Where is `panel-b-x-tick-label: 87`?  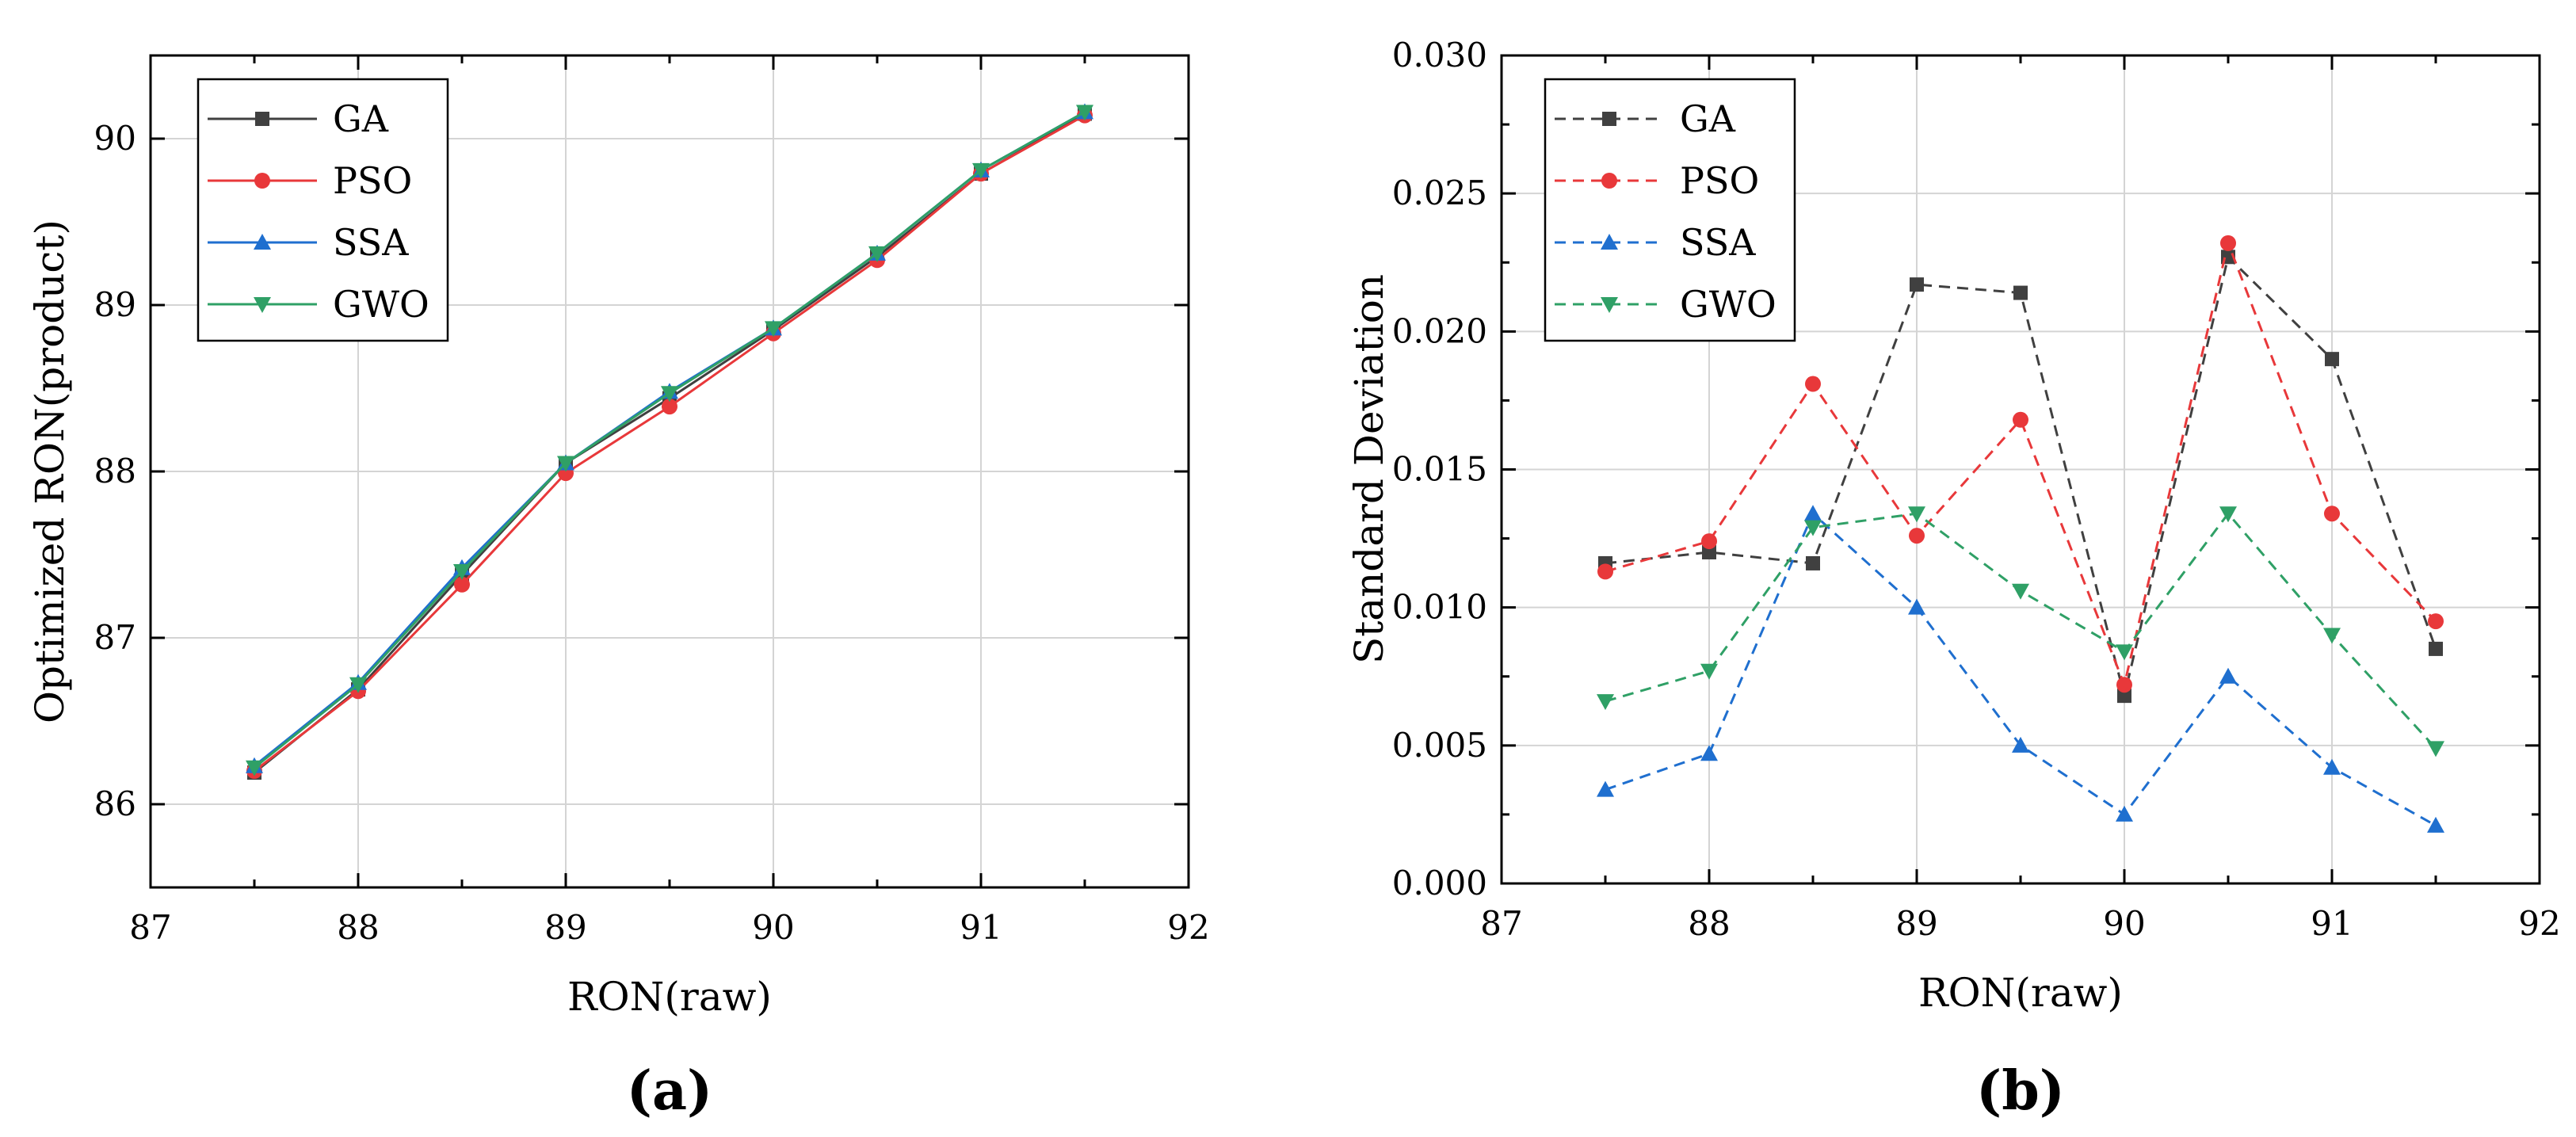
panel-b-x-tick-label: 87 is located at coordinates (1501, 923).